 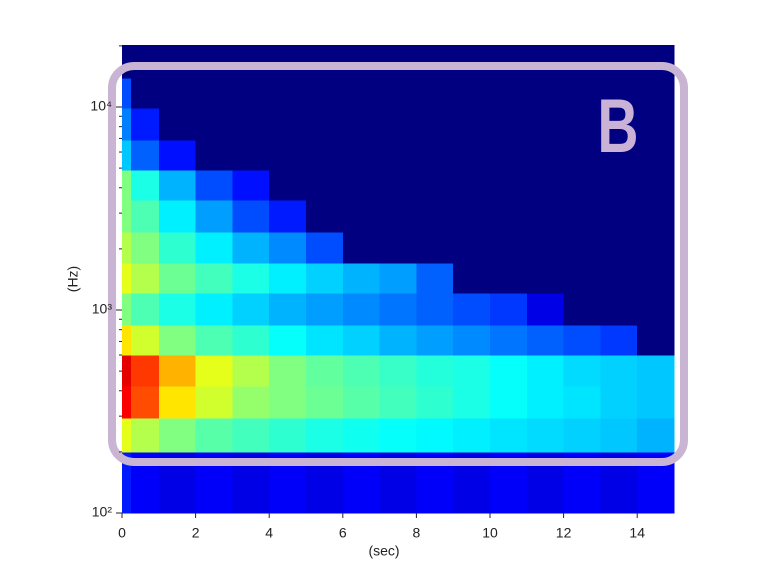 What do you see at coordinates (383, 551) in the screenshot?
I see `x-axis-label: (sec)` at bounding box center [383, 551].